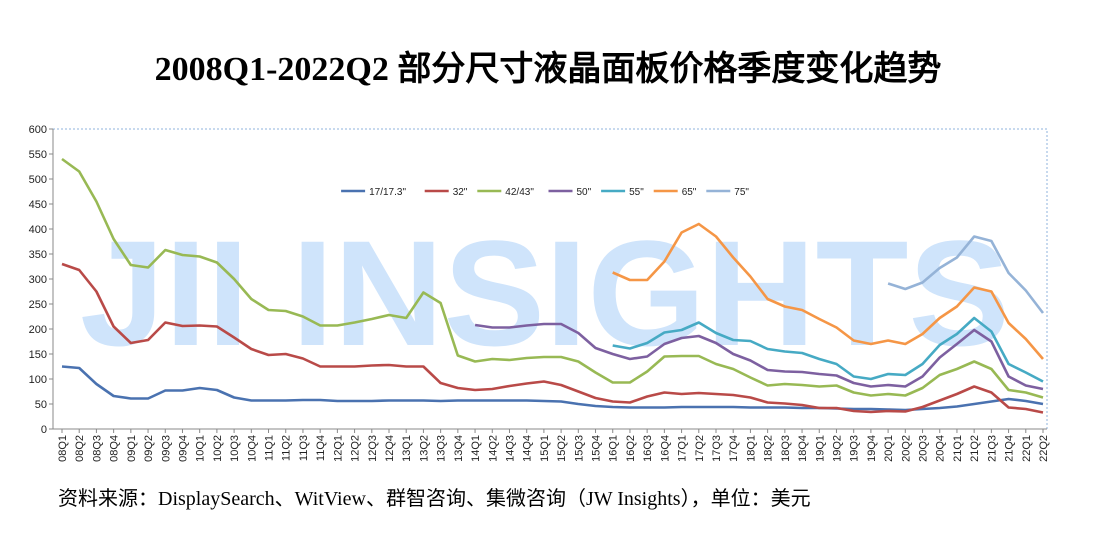 This screenshot has width=1117, height=559. Describe the element at coordinates (872, 448) in the screenshot. I see `x-tick-label: 19Q4` at that location.